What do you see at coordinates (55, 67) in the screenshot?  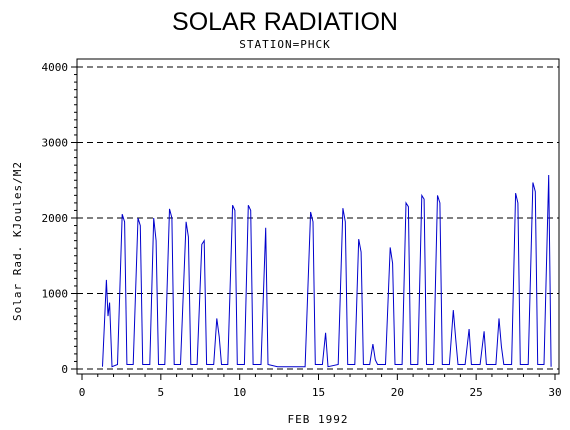 I see `y-tick-label: 4000` at bounding box center [55, 67].